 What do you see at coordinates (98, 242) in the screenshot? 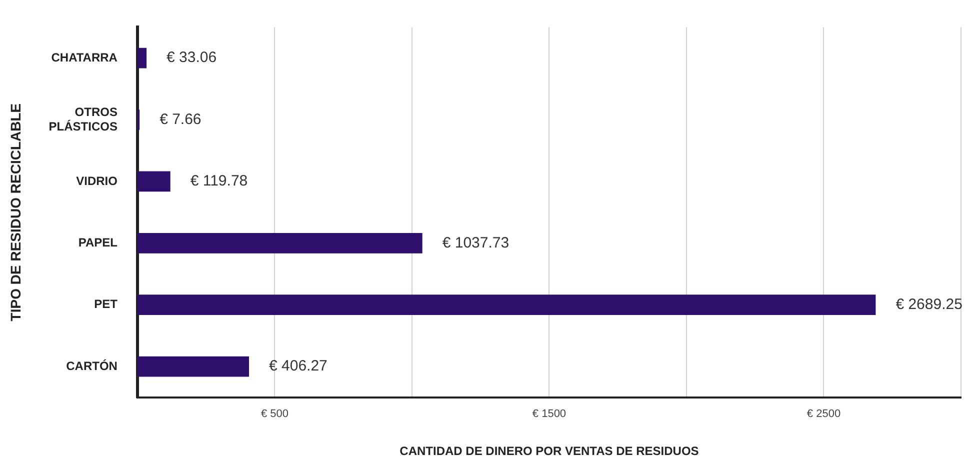
I see `y-tick-label: PAPEL` at bounding box center [98, 242].